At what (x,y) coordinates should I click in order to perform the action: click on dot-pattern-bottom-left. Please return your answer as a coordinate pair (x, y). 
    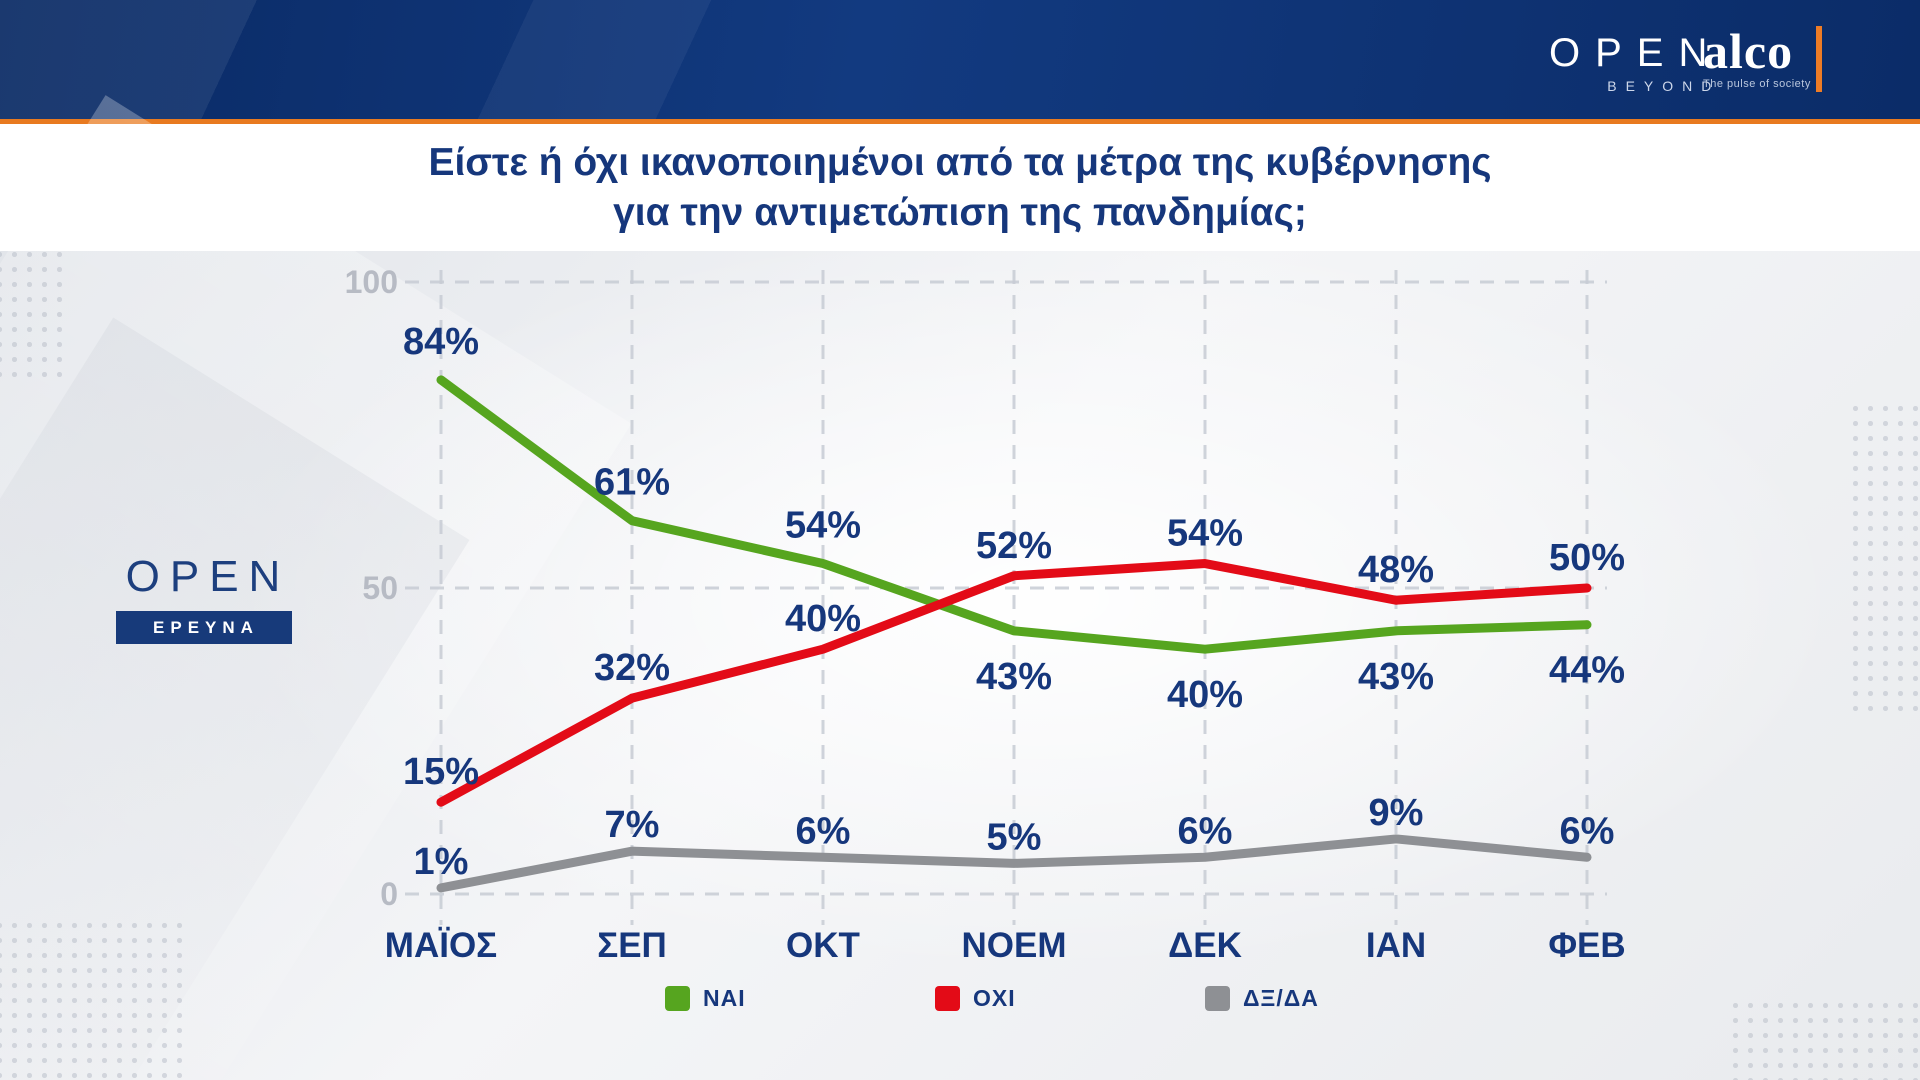
    Looking at the image, I should click on (91, 999).